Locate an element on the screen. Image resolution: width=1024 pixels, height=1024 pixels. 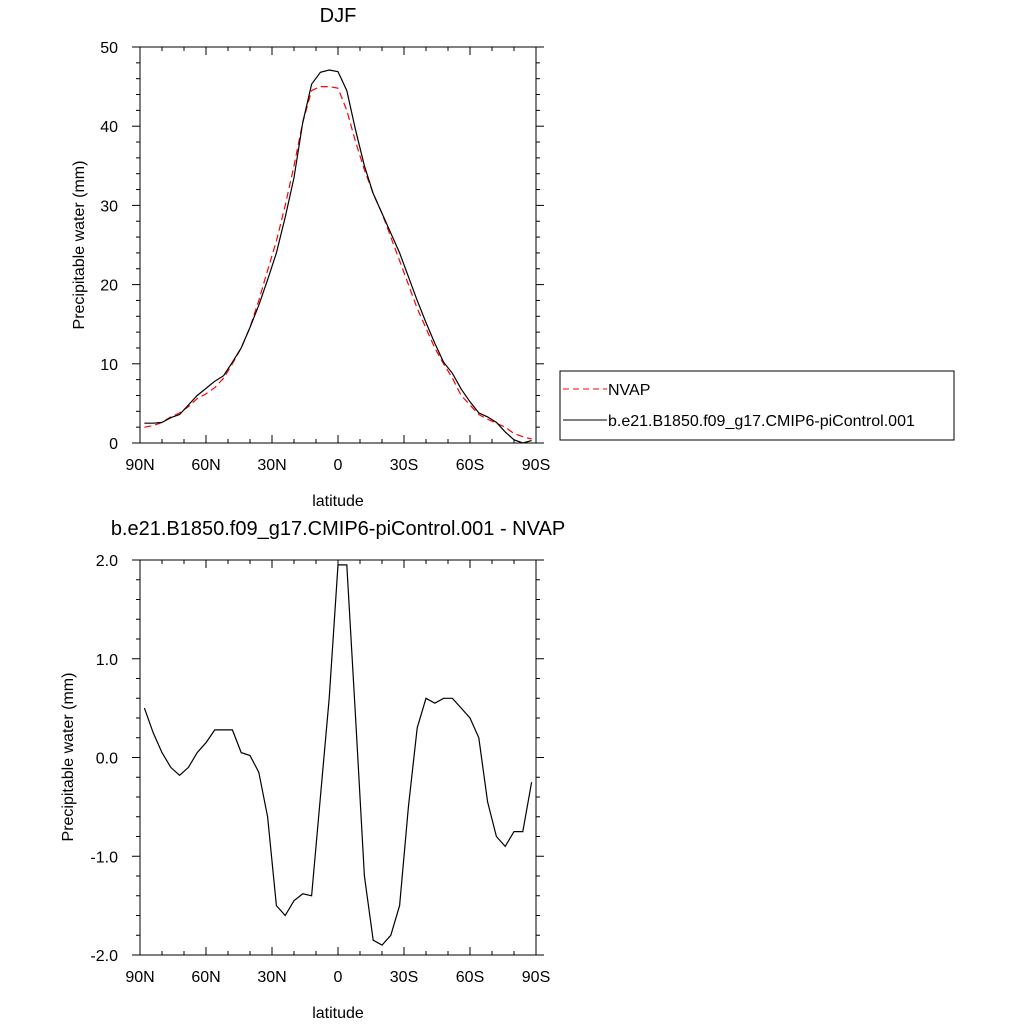
top-x-tick-labels: 90N 60N 30N 0 30S 60S 90S is located at coordinates (337, 465).